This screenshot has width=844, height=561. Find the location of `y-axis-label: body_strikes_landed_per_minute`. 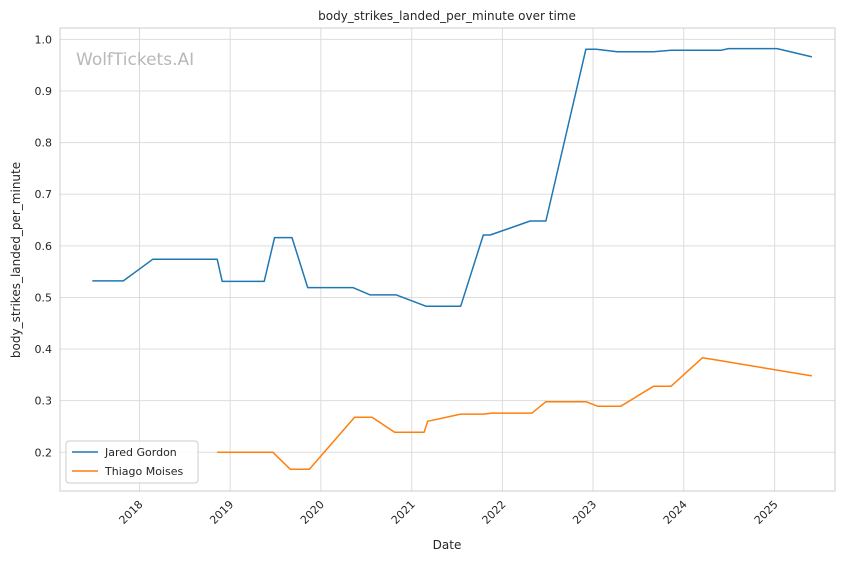

y-axis-label: body_strikes_landed_per_minute is located at coordinates (16, 260).